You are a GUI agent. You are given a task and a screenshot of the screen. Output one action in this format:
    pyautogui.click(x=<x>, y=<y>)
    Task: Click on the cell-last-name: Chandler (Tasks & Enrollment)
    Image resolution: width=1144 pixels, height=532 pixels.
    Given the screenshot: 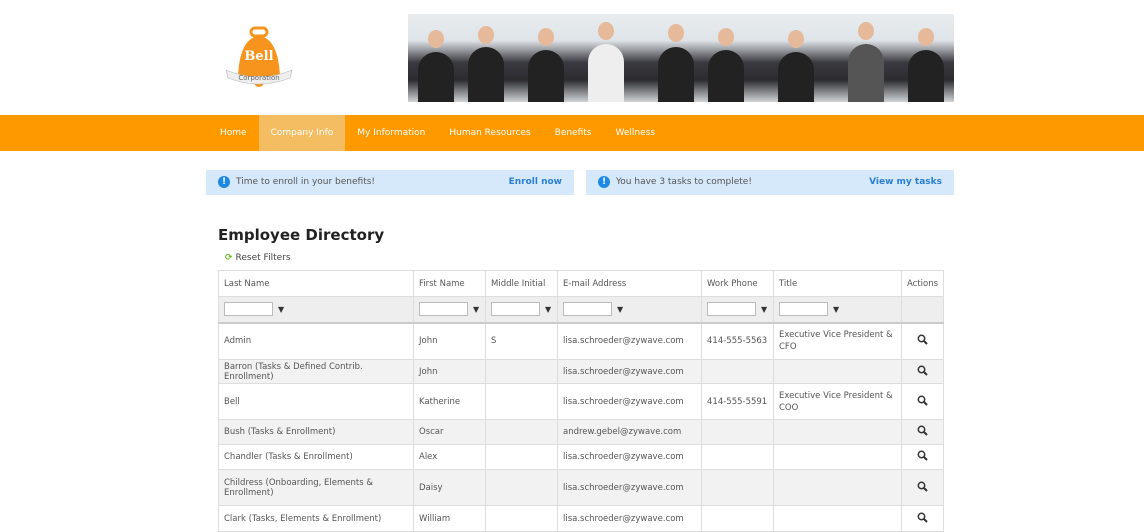 What is the action you would take?
    pyautogui.click(x=316, y=457)
    